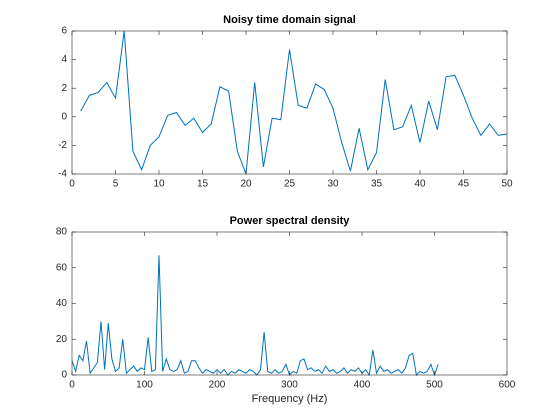 The image size is (560, 420). I want to click on x-tick-label: 20, so click(246, 184).